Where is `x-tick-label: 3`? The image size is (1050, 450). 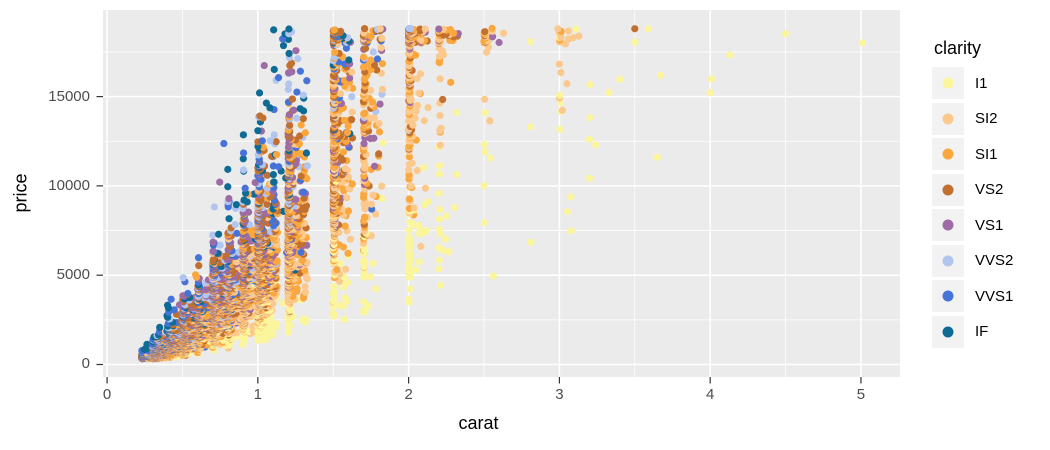
x-tick-label: 3 is located at coordinates (559, 394).